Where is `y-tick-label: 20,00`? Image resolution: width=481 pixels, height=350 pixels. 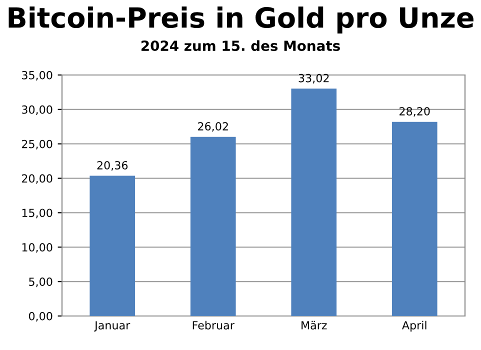
y-tick-label: 20,00 is located at coordinates (37, 179).